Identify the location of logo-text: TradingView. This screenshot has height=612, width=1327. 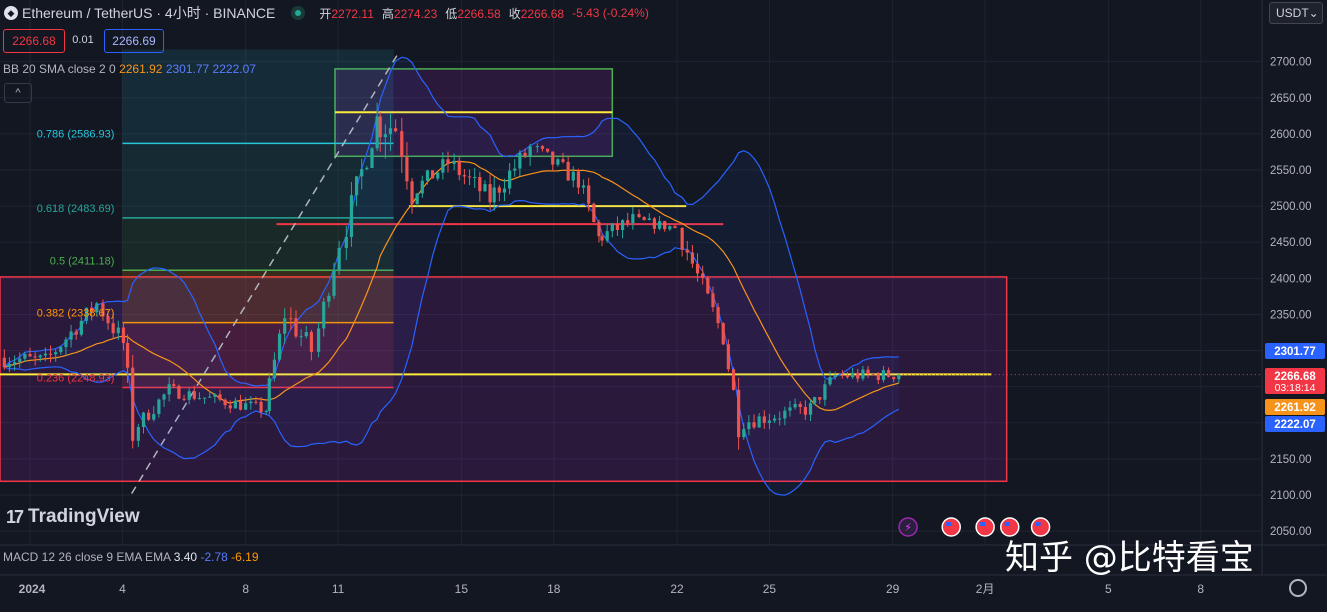
(84, 516).